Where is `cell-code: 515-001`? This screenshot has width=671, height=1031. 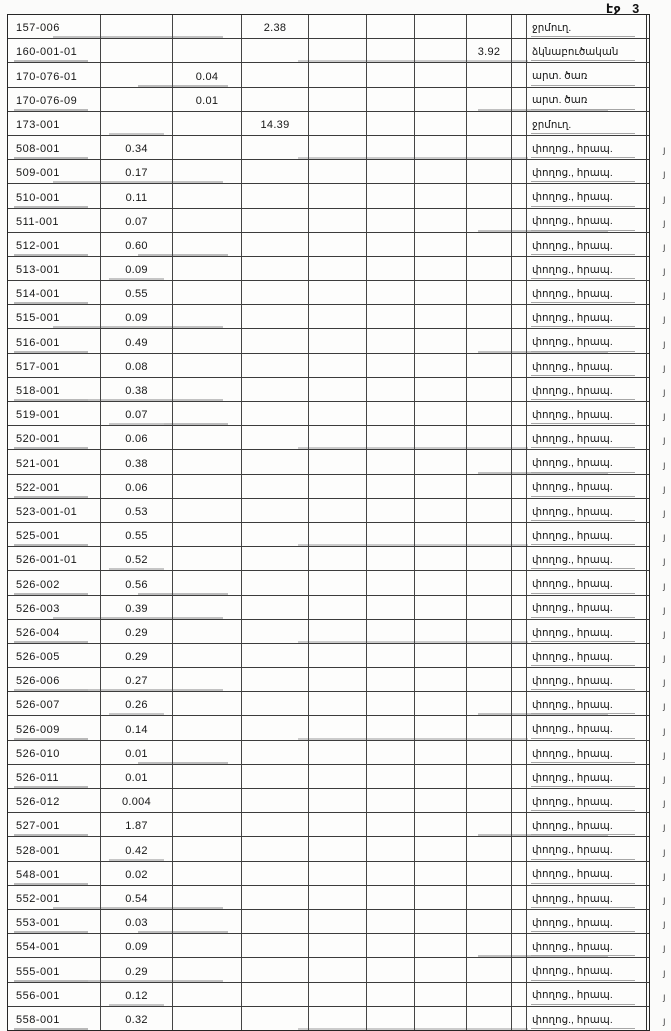
cell-code: 515-001 is located at coordinates (54, 317).